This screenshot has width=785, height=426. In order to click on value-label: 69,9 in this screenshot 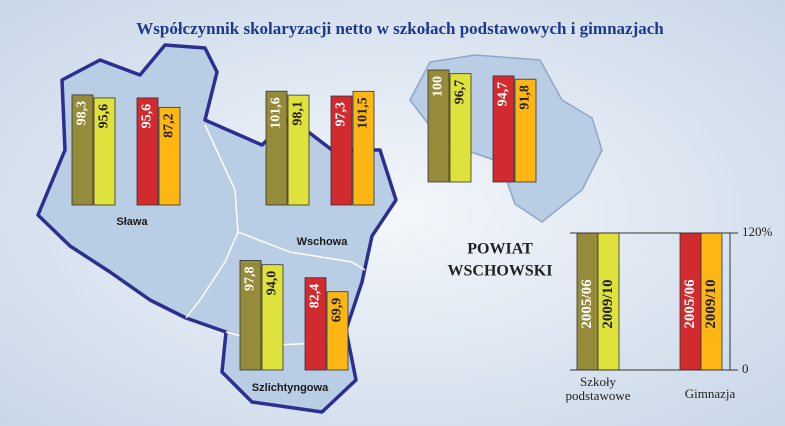, I will do `click(337, 310)`.